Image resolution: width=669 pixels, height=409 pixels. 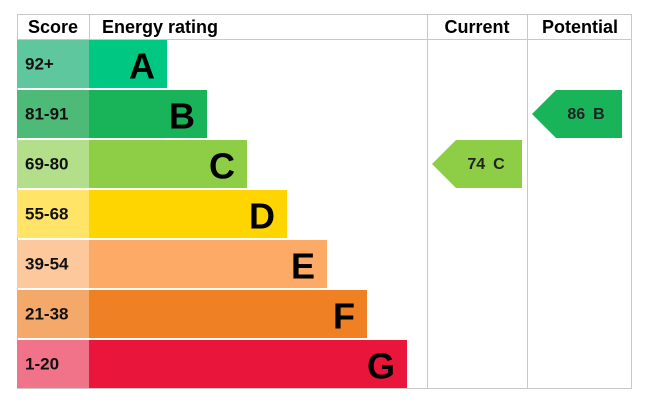 I want to click on header-current: Current, so click(x=476, y=27).